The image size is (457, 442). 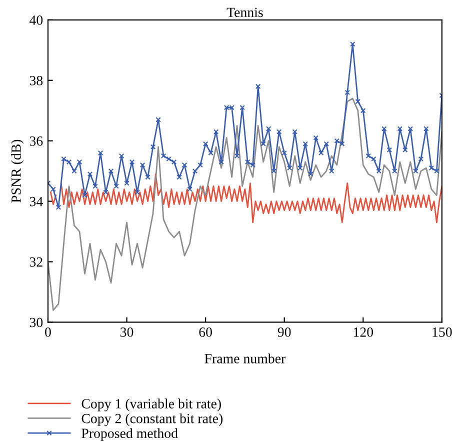 I want to click on x-axis-title: Frame number, so click(x=245, y=359).